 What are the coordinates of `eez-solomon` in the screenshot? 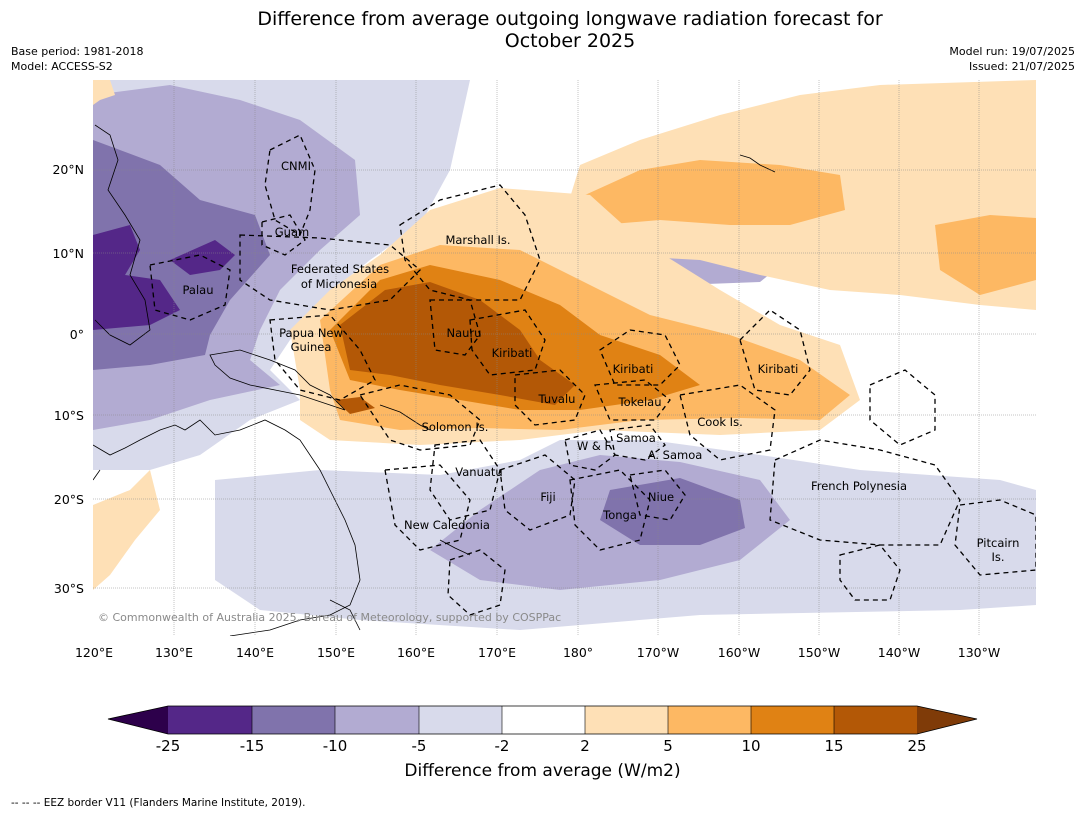 It's located at (419, 417).